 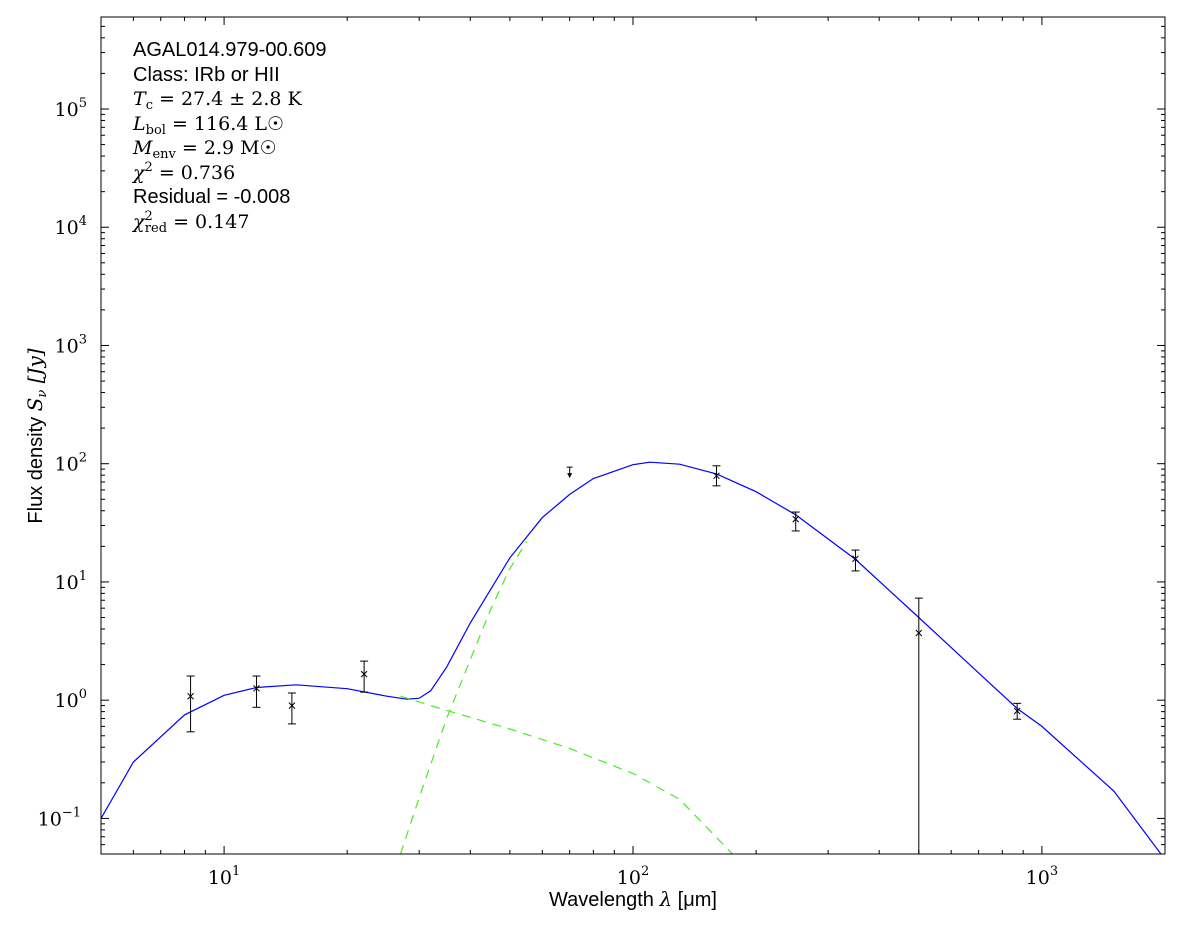 What do you see at coordinates (71, 226) in the screenshot?
I see `y-tick-label: 10⁴` at bounding box center [71, 226].